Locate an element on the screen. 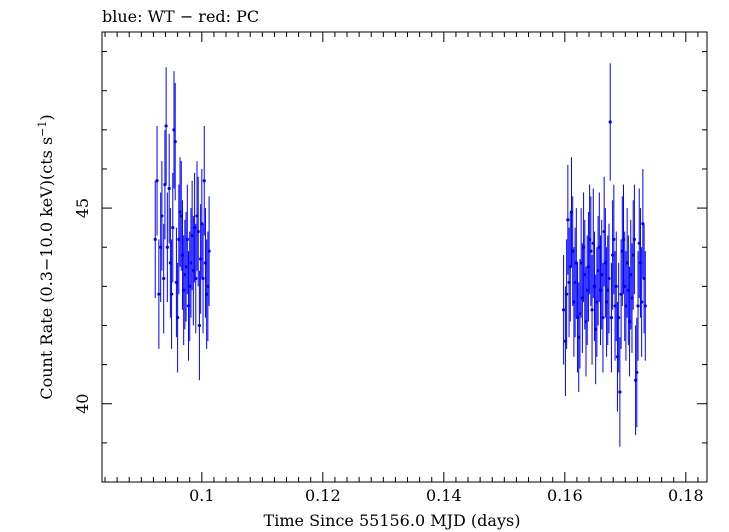 The image size is (729, 532). x-tick-label: 0.1 is located at coordinates (201, 495).